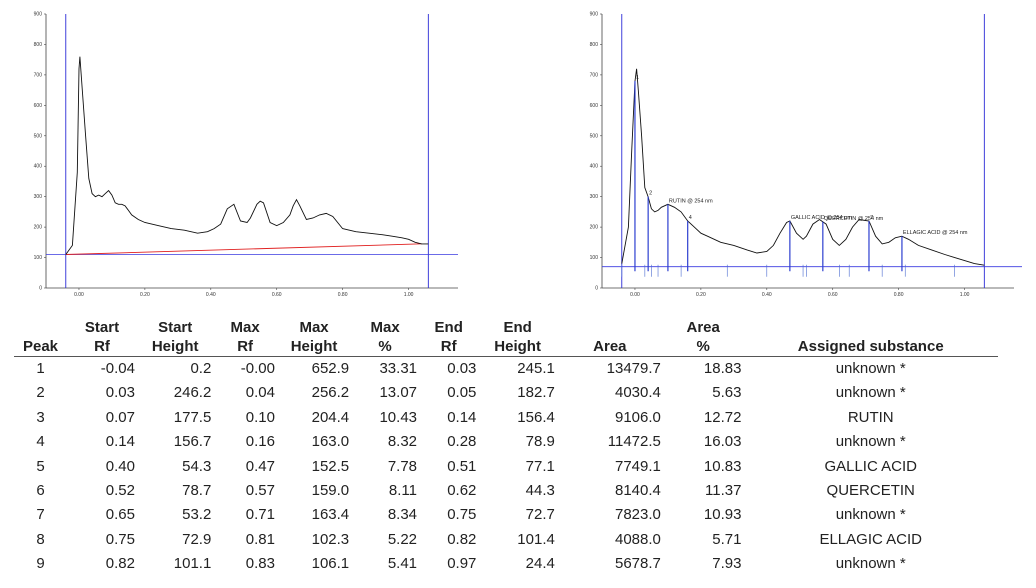  What do you see at coordinates (260, 515) in the screenshot?
I see `table-cell: 0.71` at bounding box center [260, 515].